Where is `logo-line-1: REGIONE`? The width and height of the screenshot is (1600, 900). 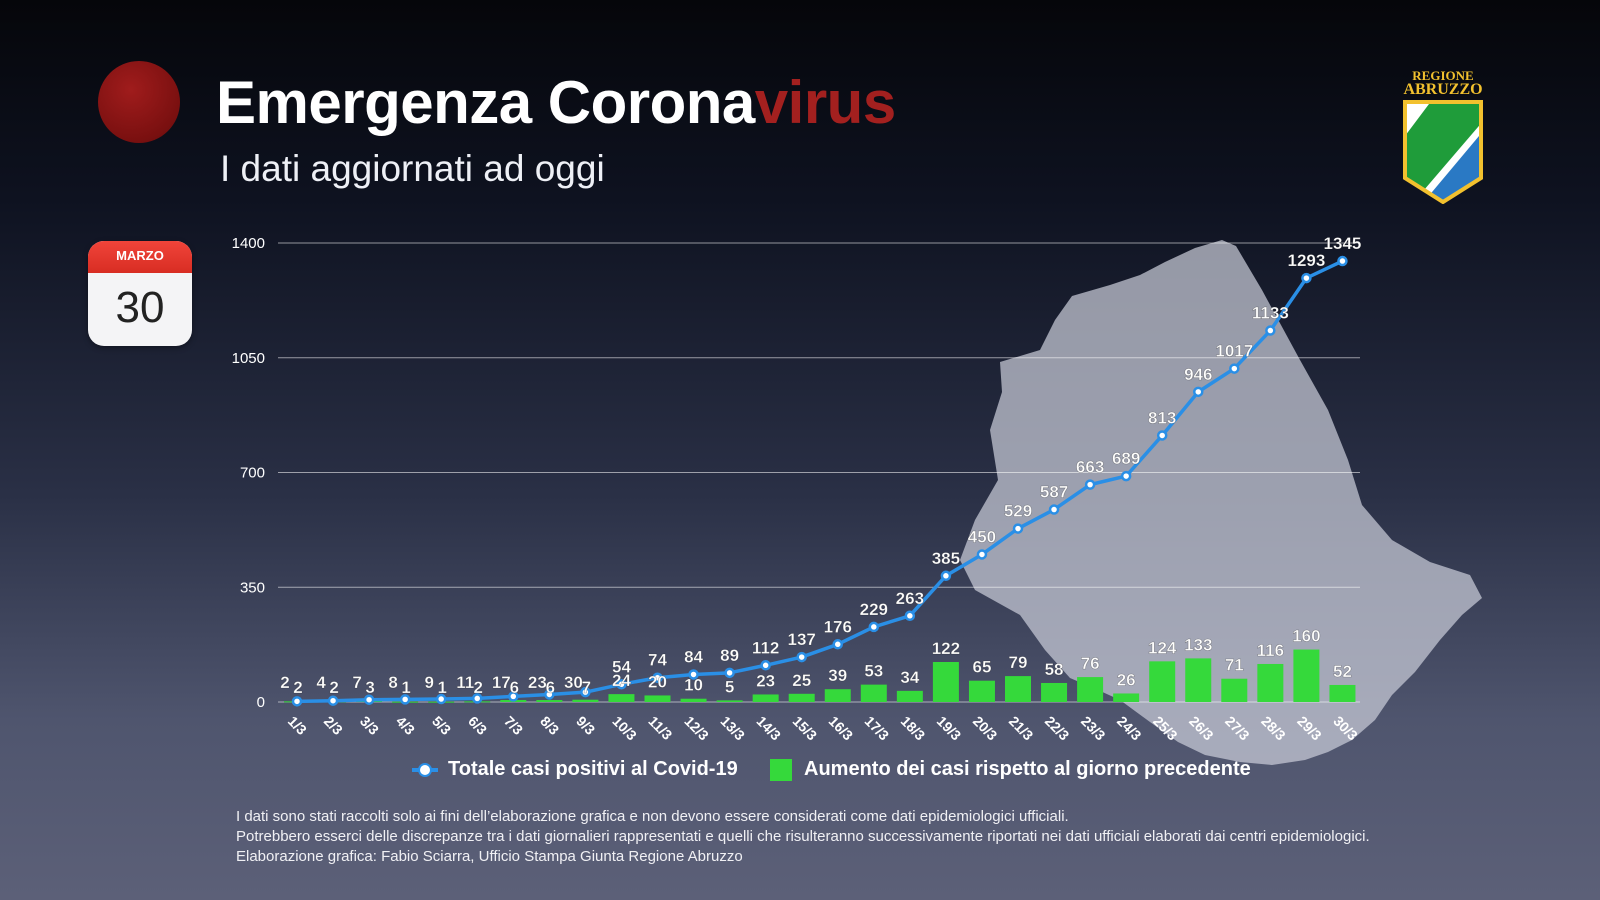
logo-line-1: REGIONE is located at coordinates (1443, 75).